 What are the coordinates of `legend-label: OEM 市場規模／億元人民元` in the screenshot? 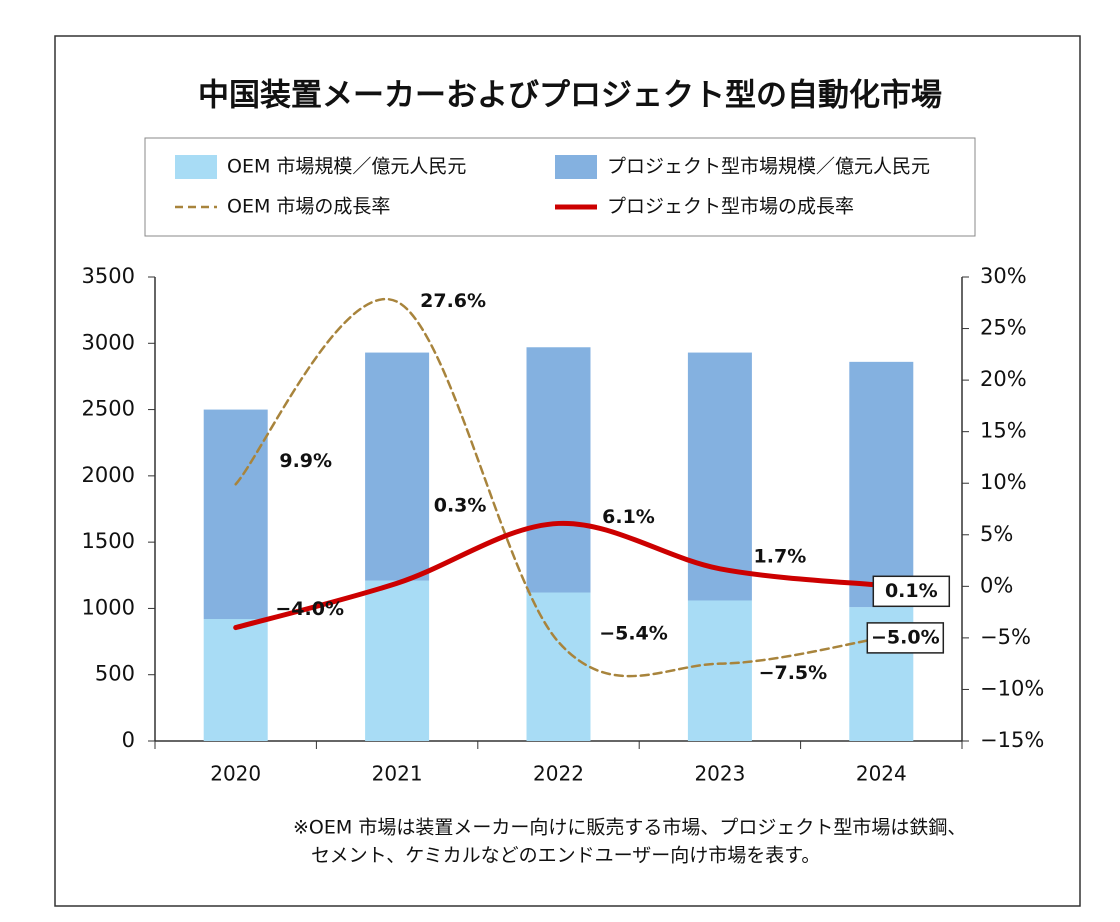 It's located at (346, 167).